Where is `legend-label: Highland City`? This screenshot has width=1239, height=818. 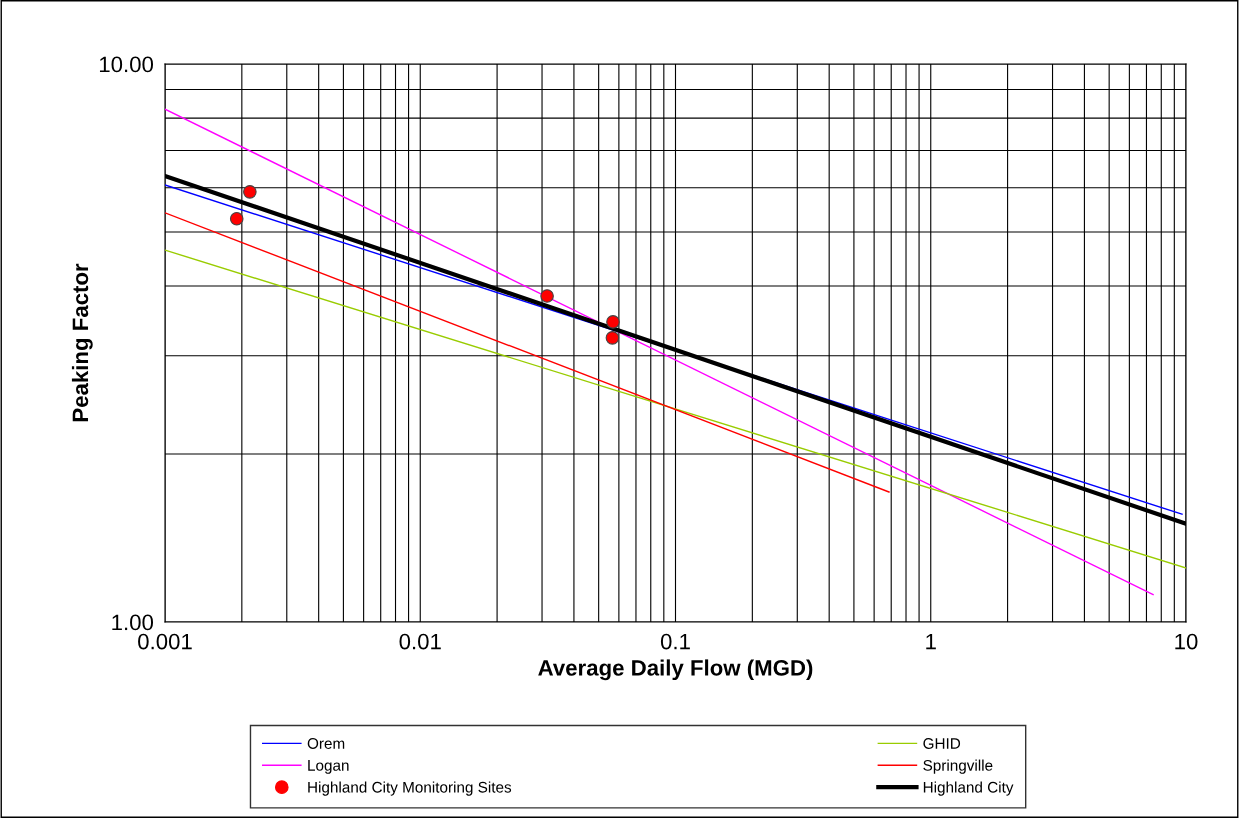 legend-label: Highland City is located at coordinates (968, 788).